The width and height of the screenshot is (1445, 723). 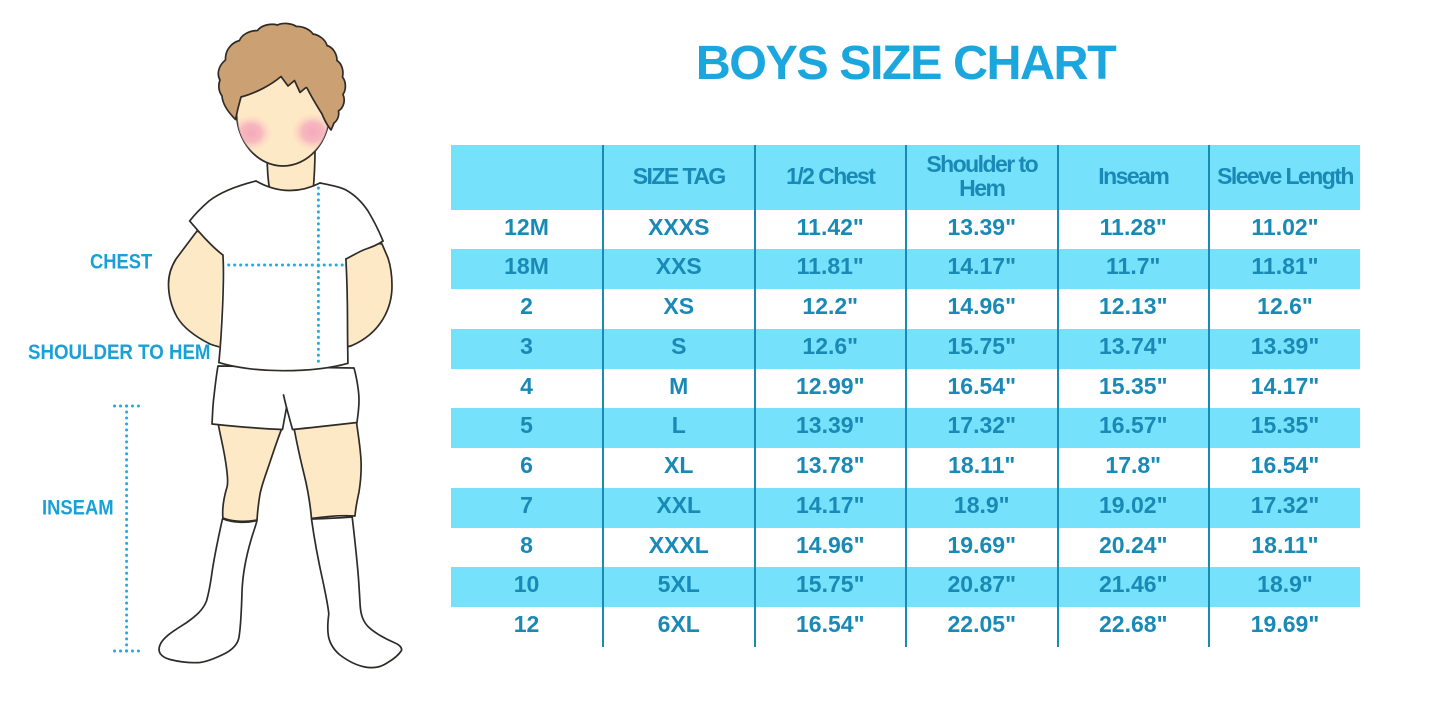 What do you see at coordinates (121, 261) in the screenshot?
I see `svg-text: CHEST` at bounding box center [121, 261].